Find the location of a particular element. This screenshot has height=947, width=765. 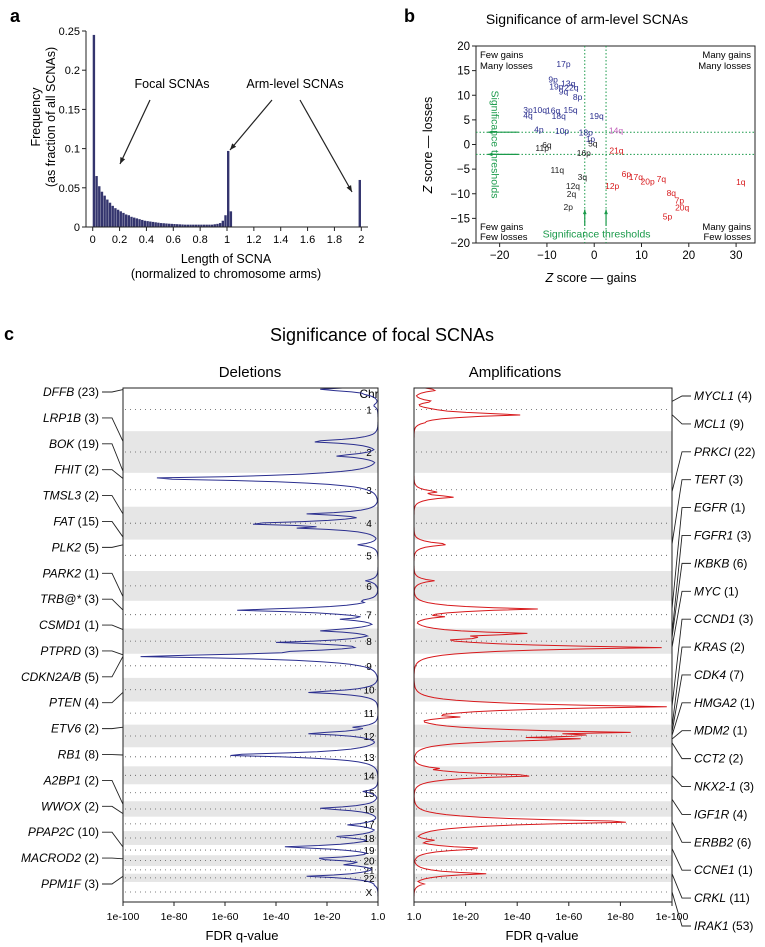

chr-label-7: 7 is located at coordinates (369, 616).